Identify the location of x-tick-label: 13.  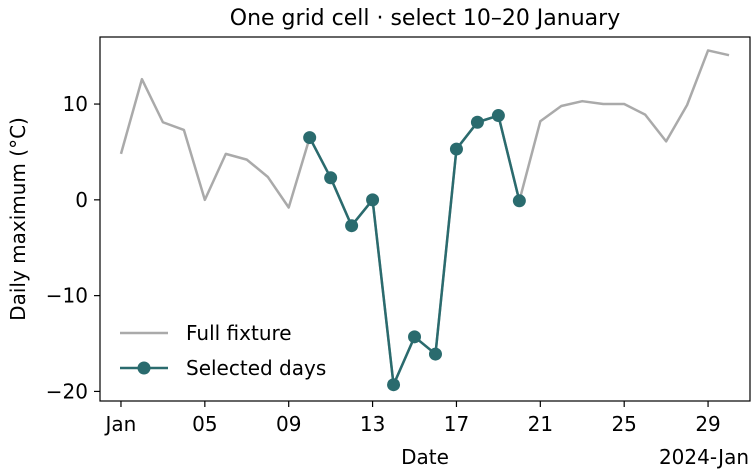
(372, 424).